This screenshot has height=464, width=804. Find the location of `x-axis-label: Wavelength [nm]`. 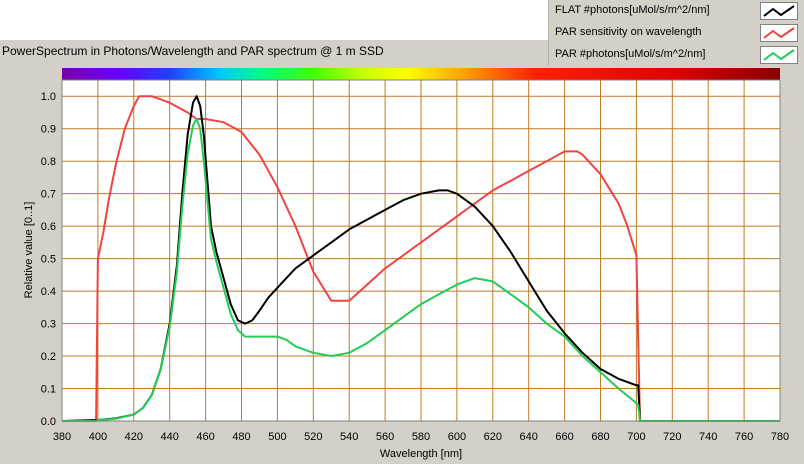

x-axis-label: Wavelength [nm] is located at coordinates (421, 454).